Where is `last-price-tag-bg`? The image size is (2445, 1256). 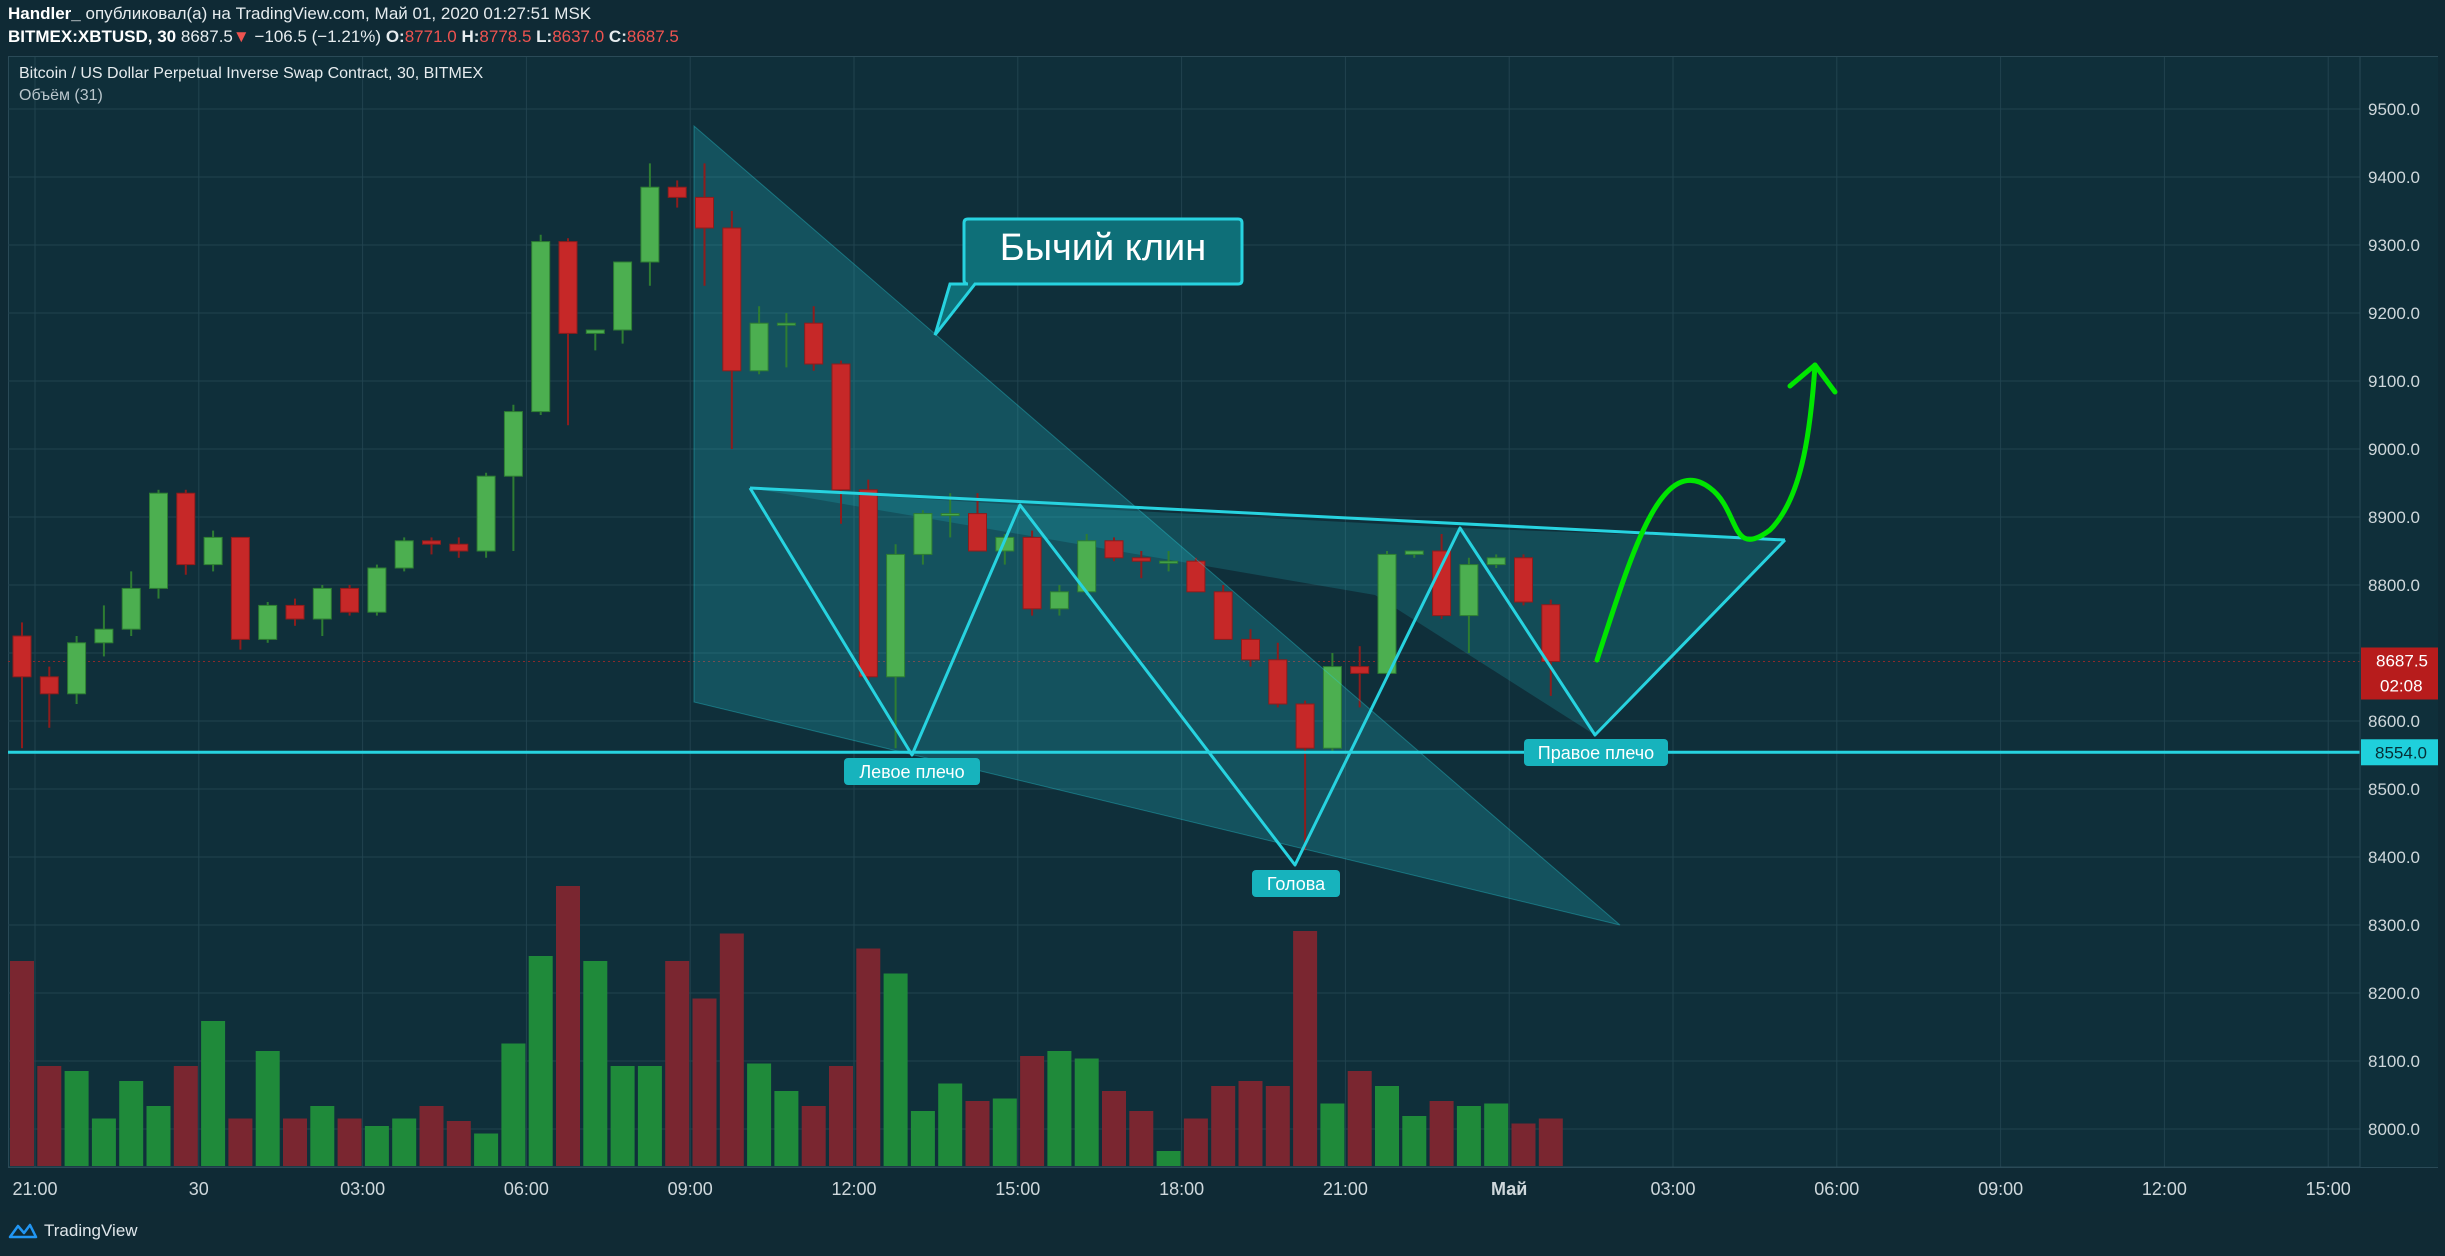 last-price-tag-bg is located at coordinates (2399, 673).